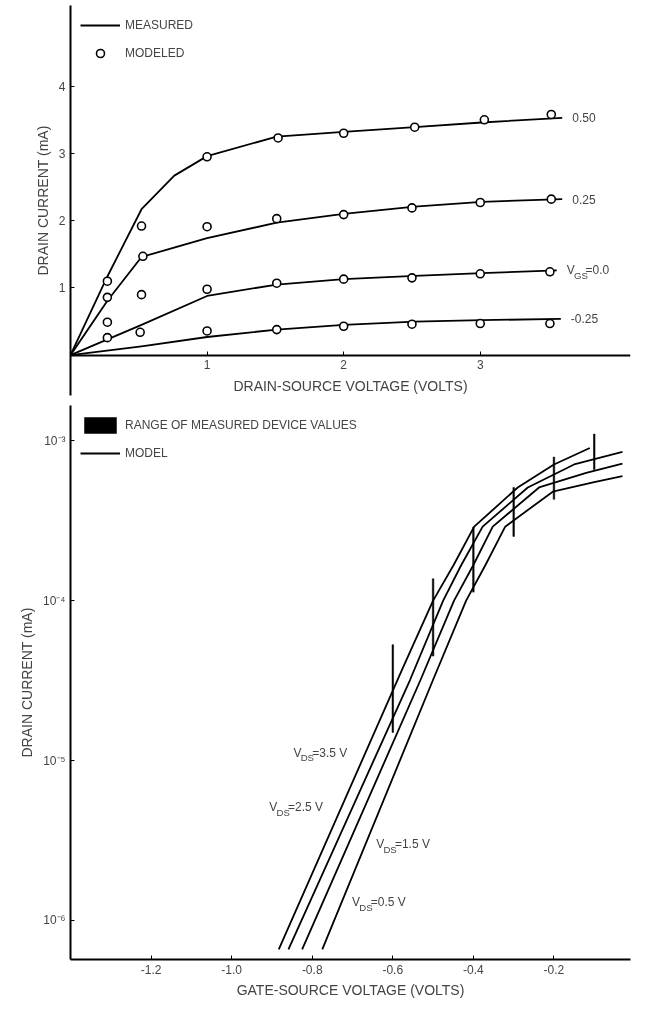 The image size is (662, 1009). Describe the element at coordinates (62, 86) in the screenshot. I see `y-tick-label: 4` at that location.